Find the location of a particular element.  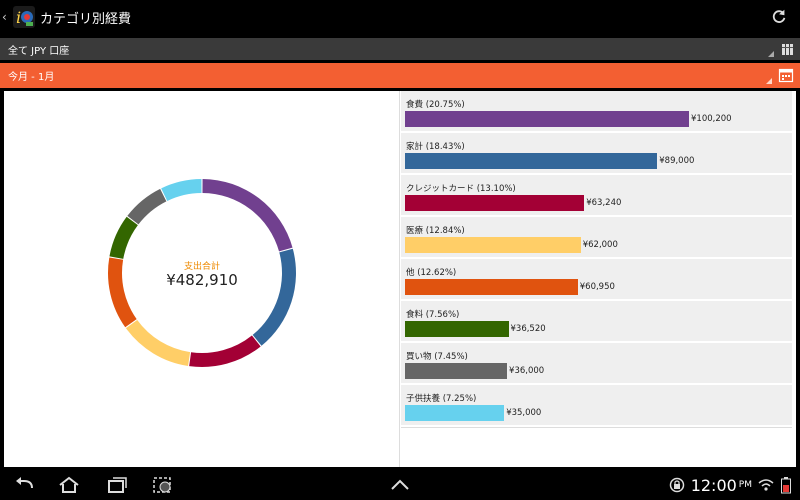

action-bar: ‹ i カテゴリ別経費 is located at coordinates (400, 17).